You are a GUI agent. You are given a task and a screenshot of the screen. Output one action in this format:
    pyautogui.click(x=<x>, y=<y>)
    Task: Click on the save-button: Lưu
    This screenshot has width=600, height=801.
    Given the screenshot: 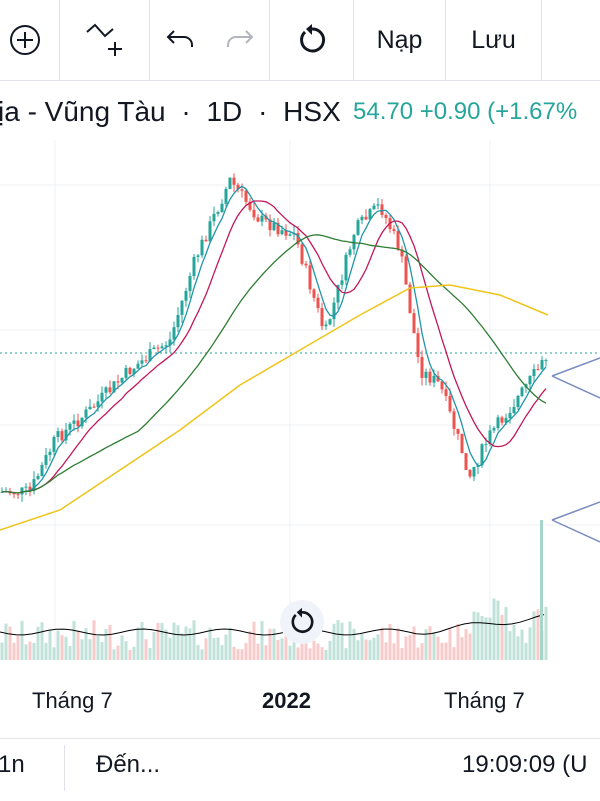 What is the action you would take?
    pyautogui.click(x=494, y=40)
    